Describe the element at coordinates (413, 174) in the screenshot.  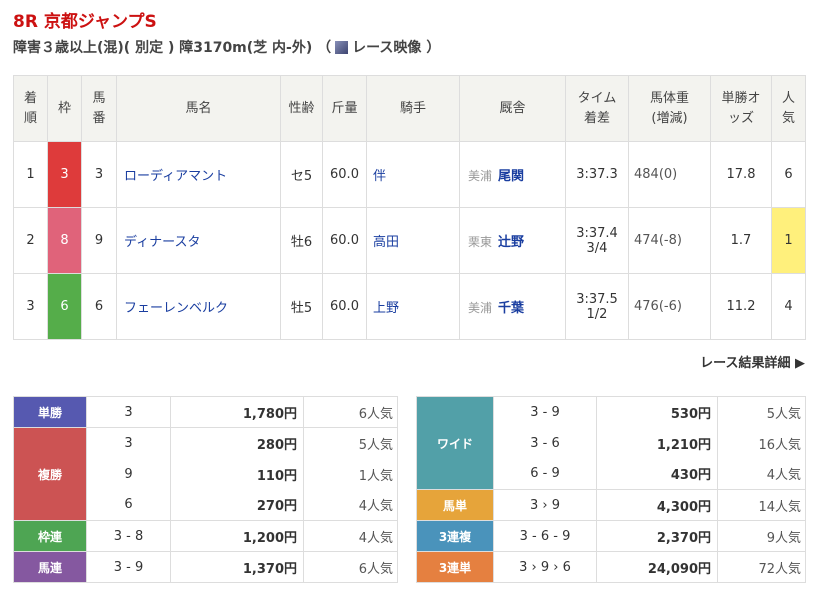
I see `jockey-cell: 伴` at that location.